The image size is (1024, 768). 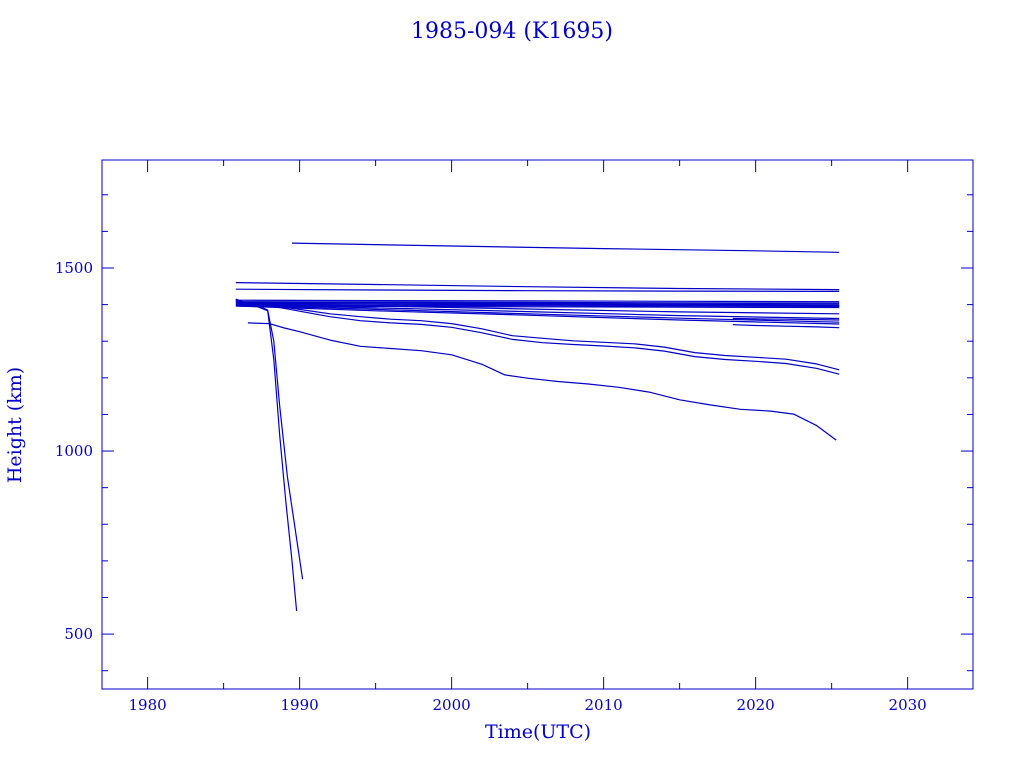 I want to click on x-axis-label: Time(UTC), so click(x=538, y=732).